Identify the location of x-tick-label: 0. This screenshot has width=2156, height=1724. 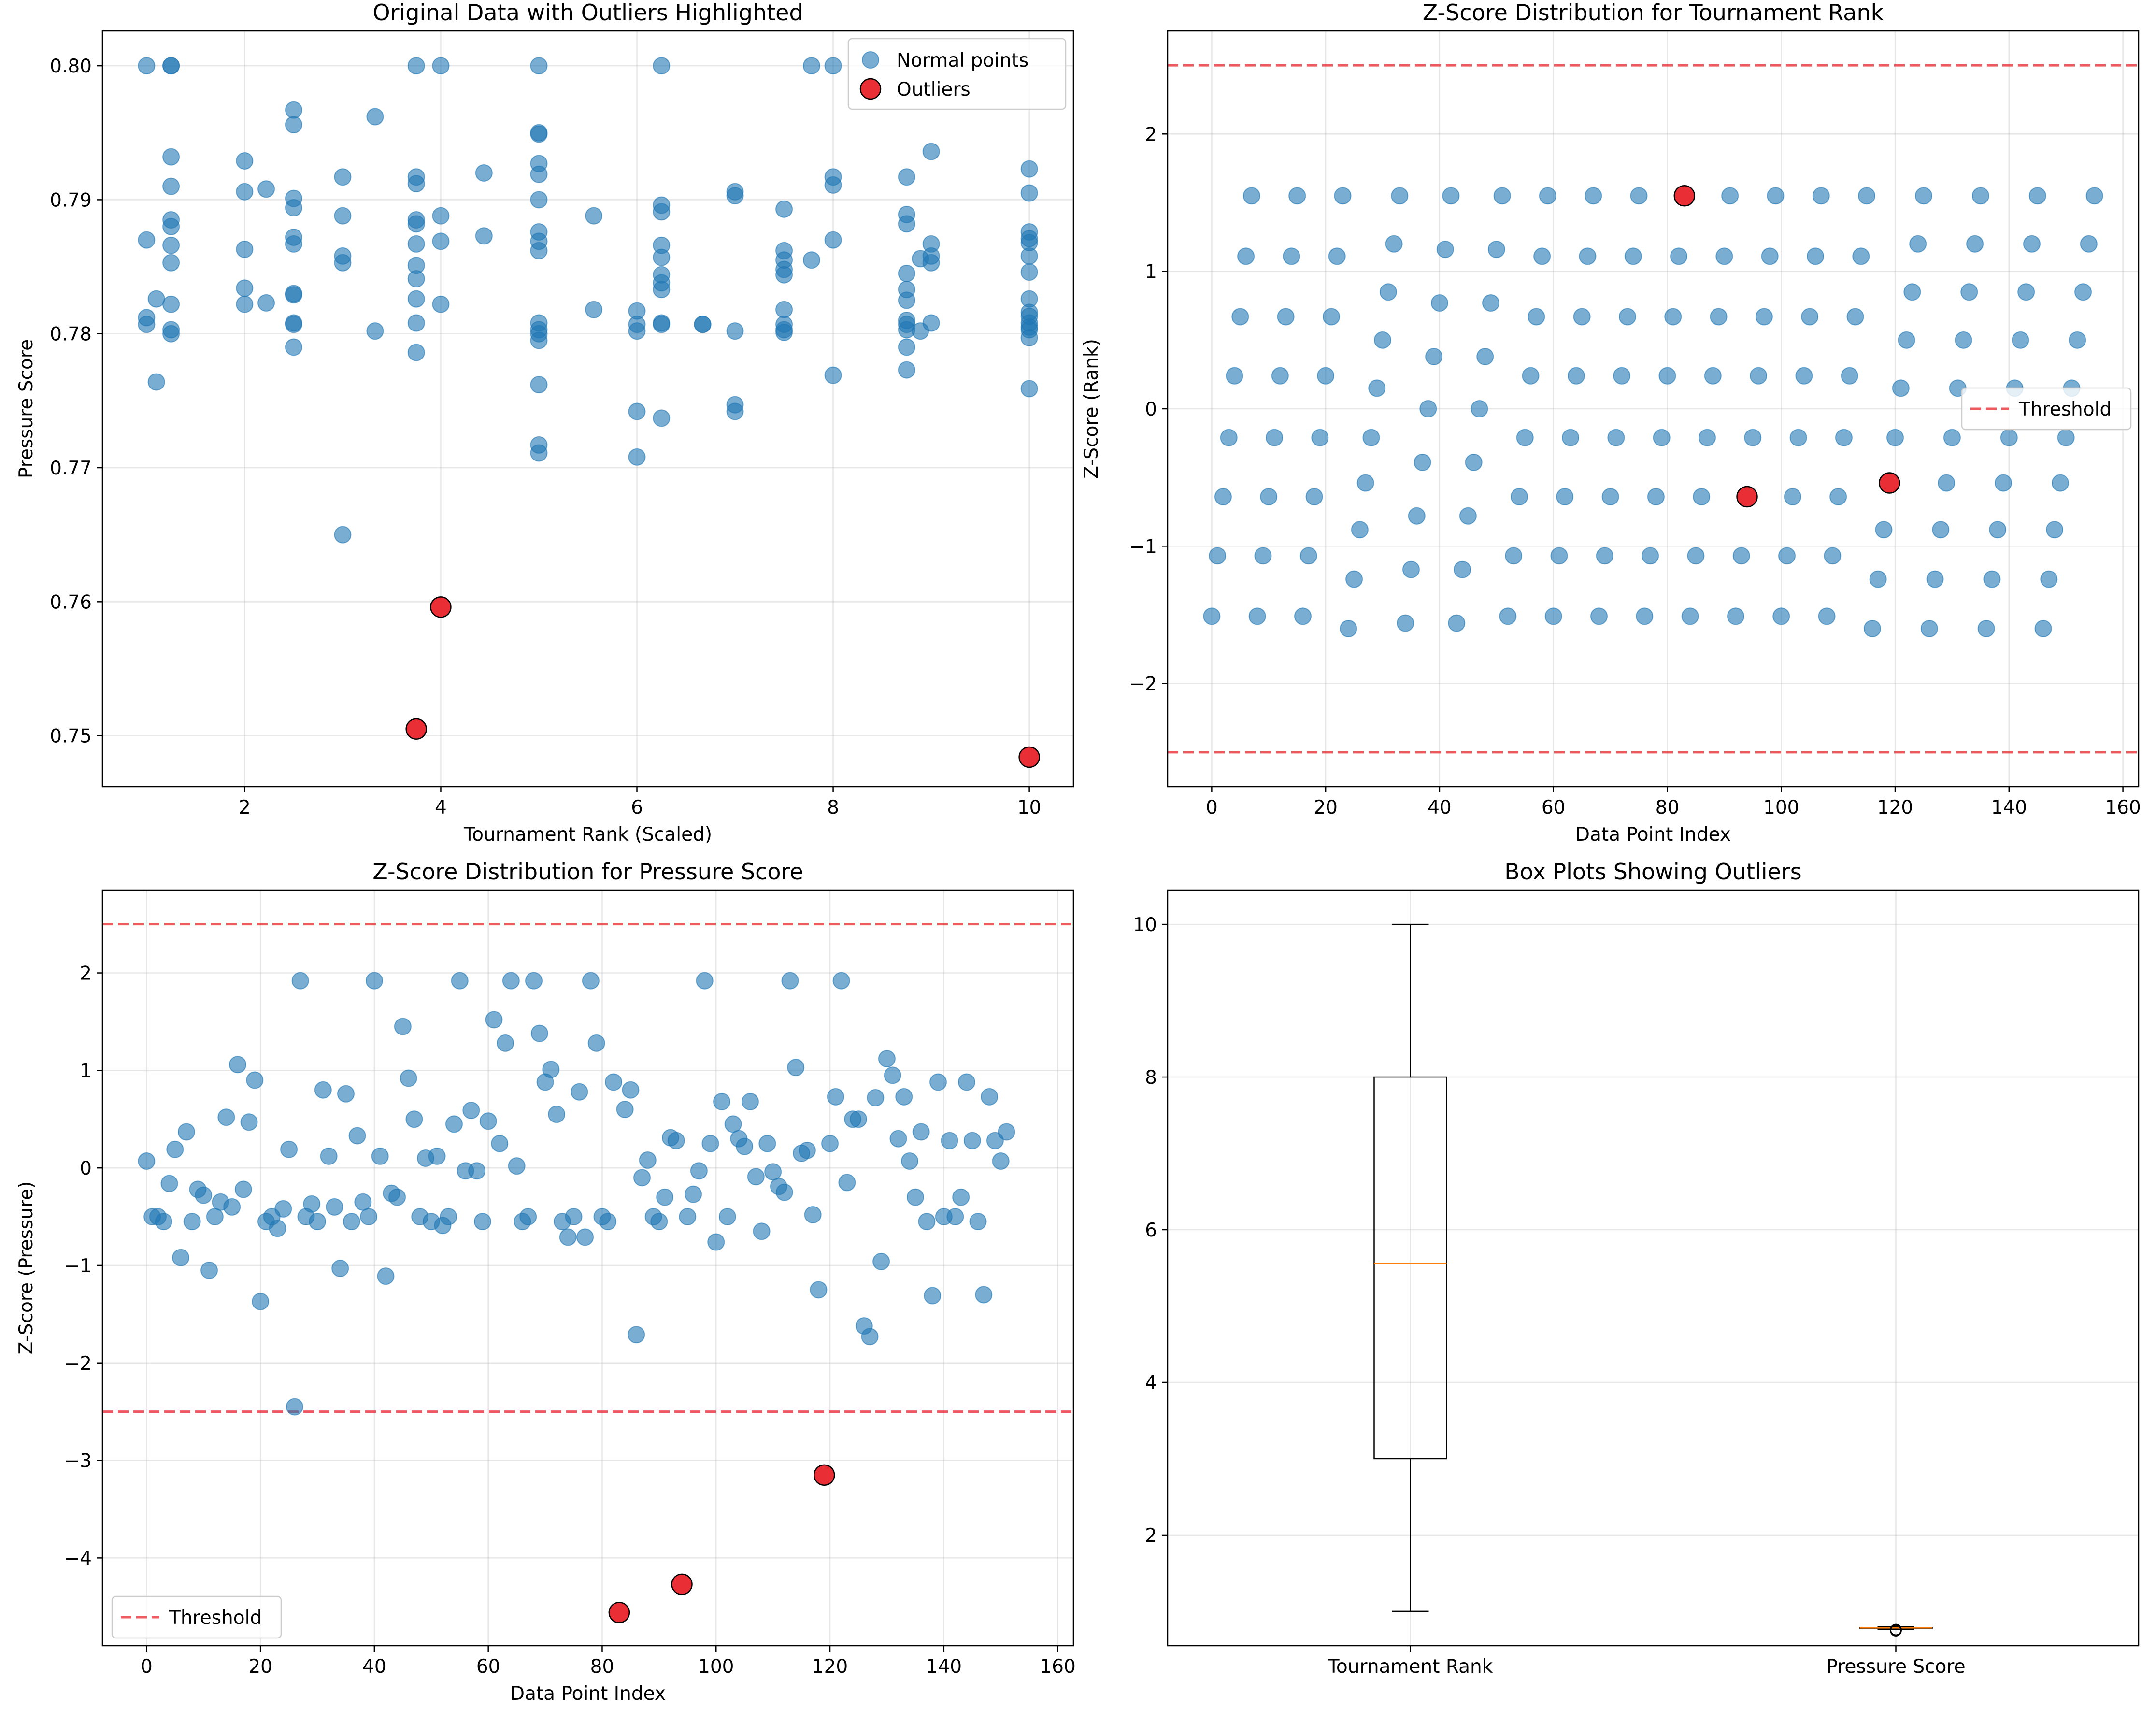
(147, 1667).